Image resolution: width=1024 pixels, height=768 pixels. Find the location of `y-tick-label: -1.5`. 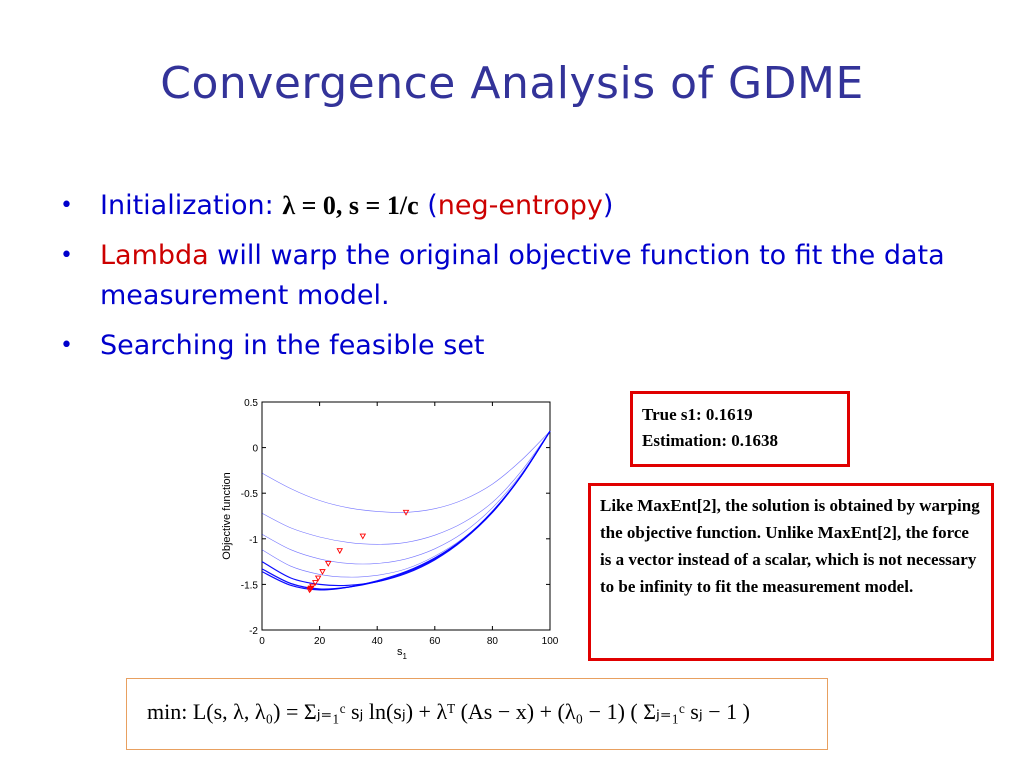

y-tick-label: -1.5 is located at coordinates (250, 585).